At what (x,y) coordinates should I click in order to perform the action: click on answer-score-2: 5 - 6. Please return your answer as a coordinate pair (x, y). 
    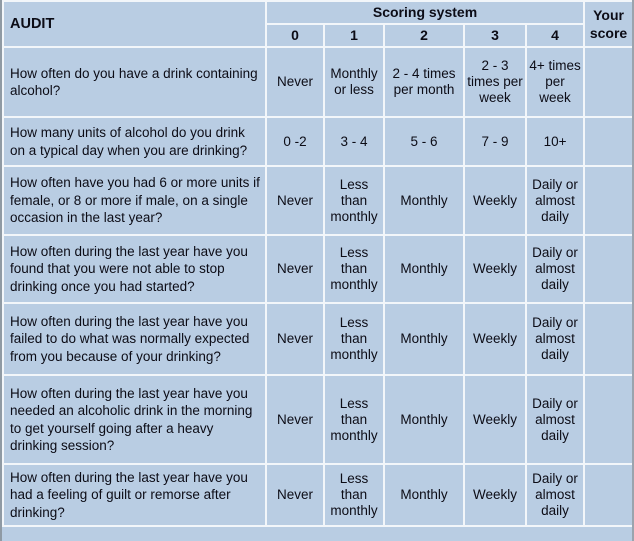
    Looking at the image, I should click on (424, 141).